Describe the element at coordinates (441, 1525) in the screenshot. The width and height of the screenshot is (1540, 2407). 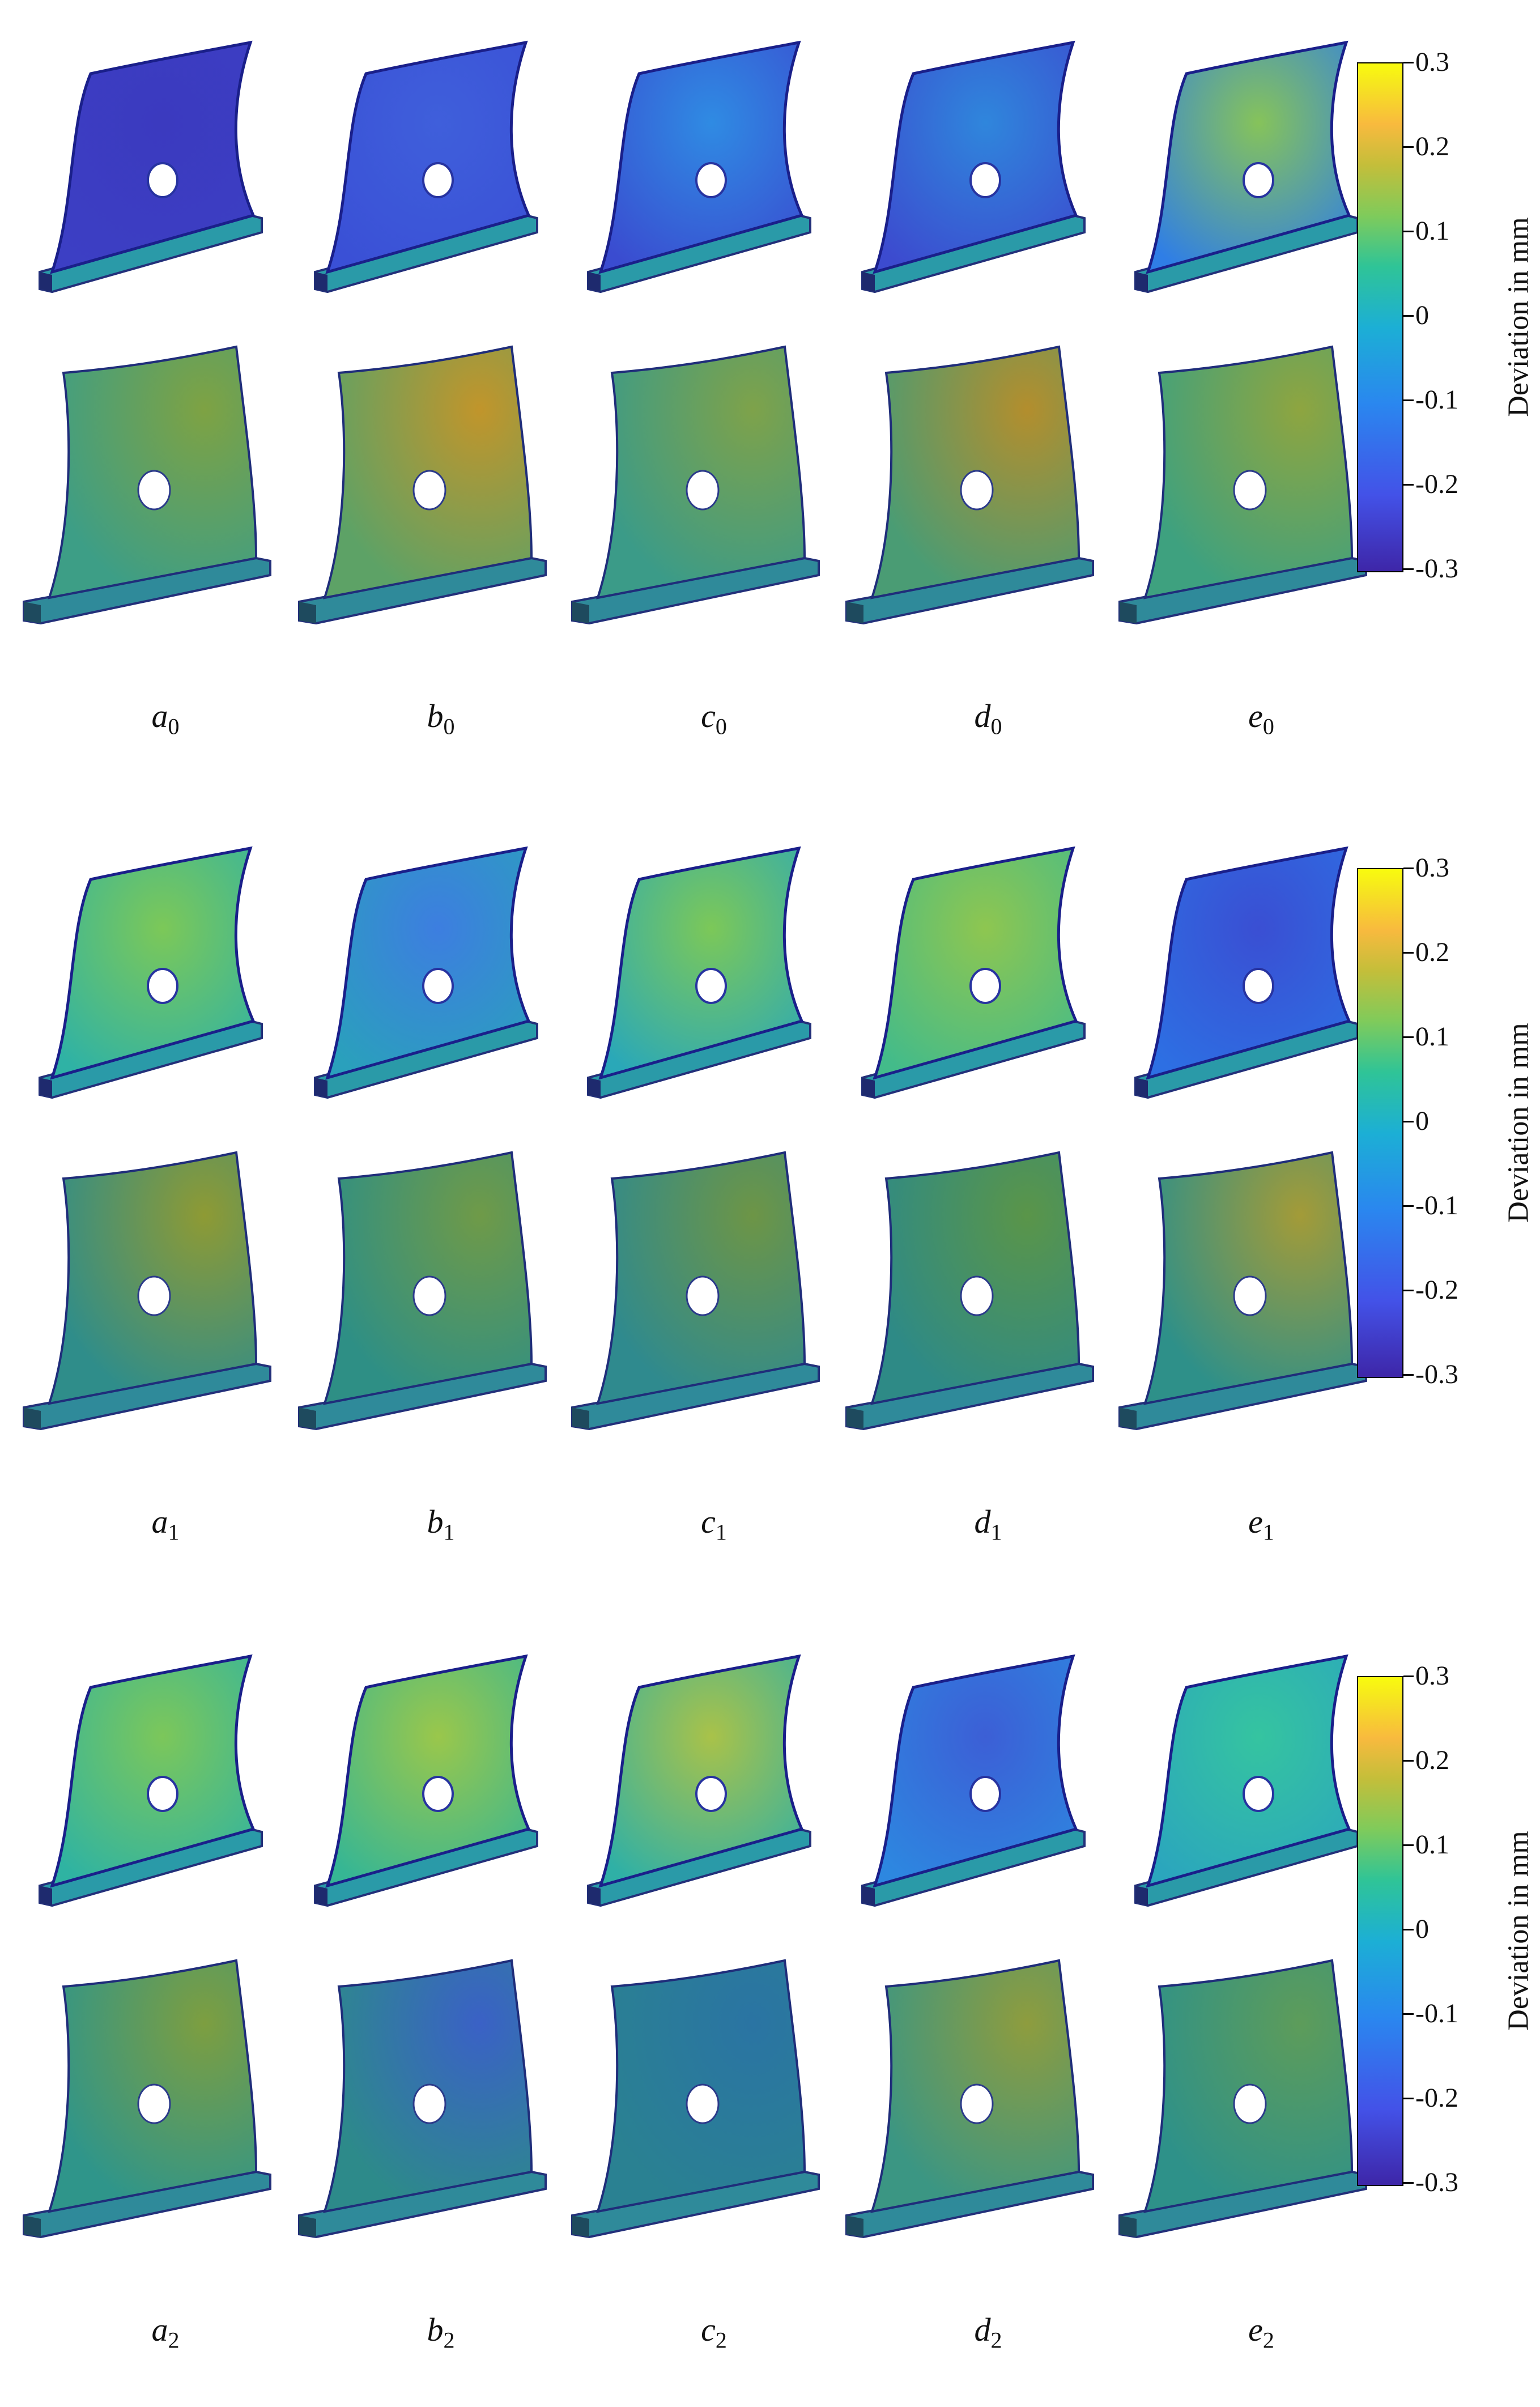
I see `panel-caption: b1` at that location.